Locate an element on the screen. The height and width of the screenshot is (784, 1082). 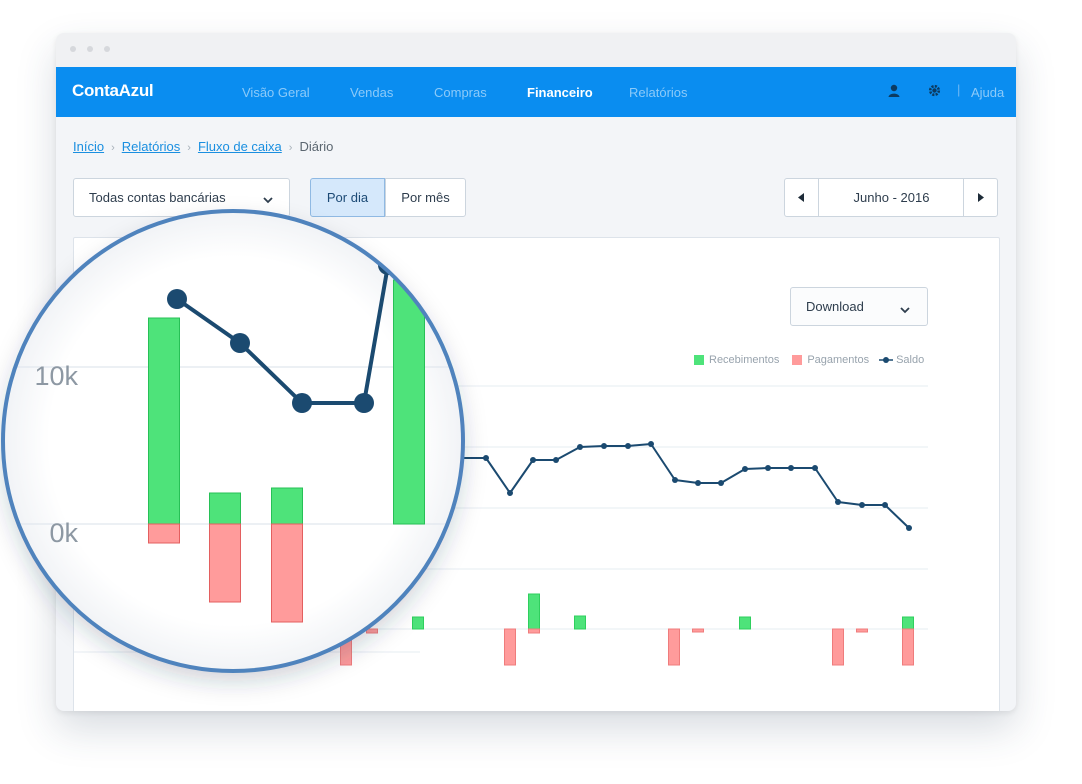
period-selector: Junho - 2016 is located at coordinates (891, 197).